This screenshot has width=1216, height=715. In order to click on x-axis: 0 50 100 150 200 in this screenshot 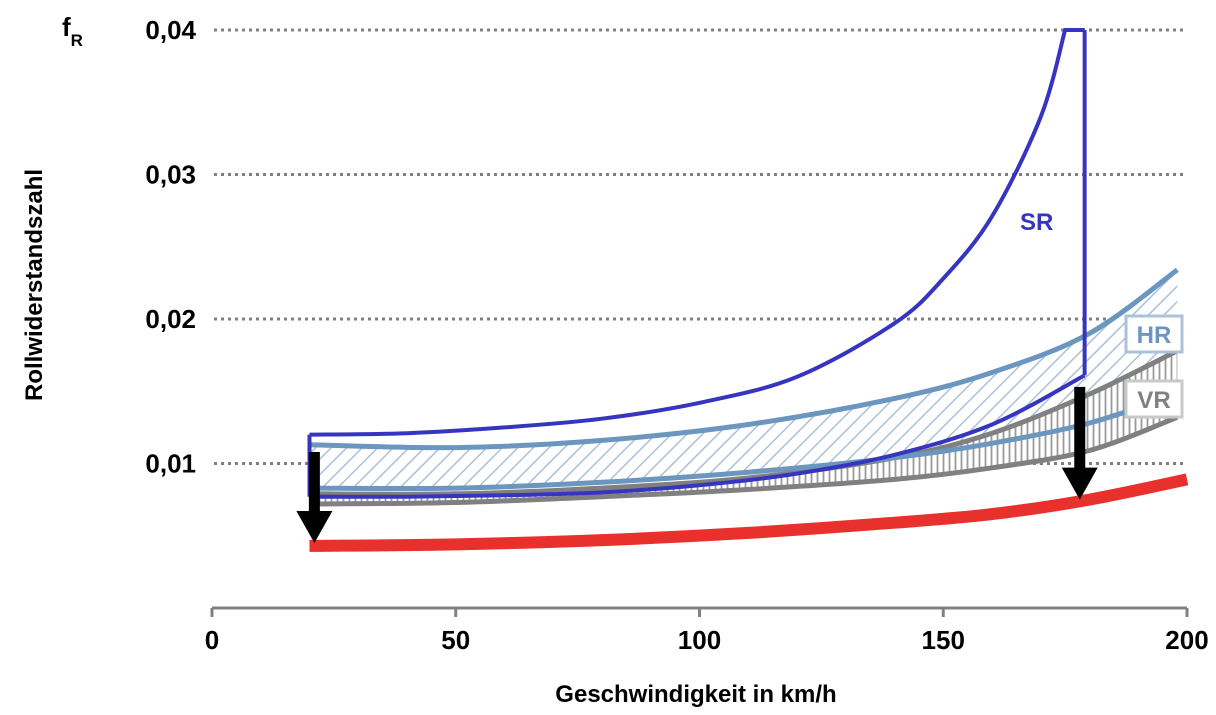, I will do `click(707, 630)`.